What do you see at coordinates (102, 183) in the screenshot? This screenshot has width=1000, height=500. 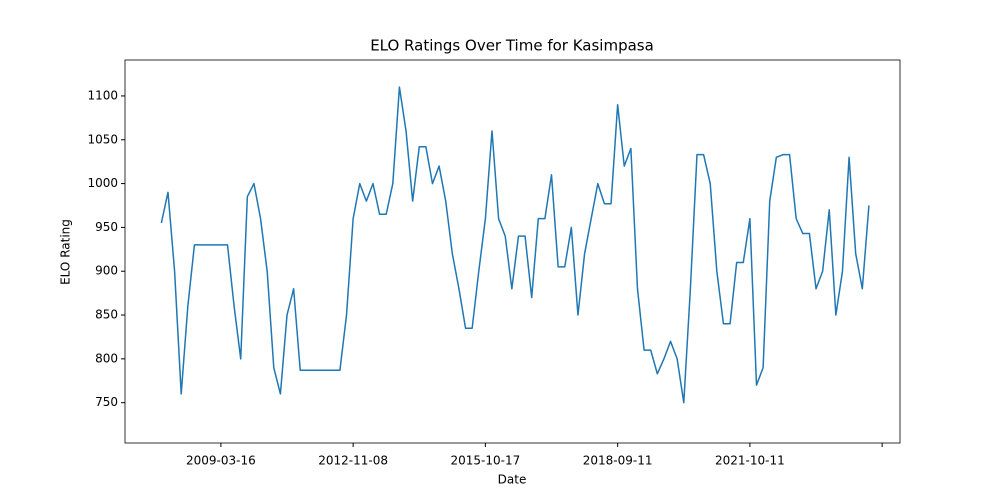 I see `y-tick-label: 1000` at bounding box center [102, 183].